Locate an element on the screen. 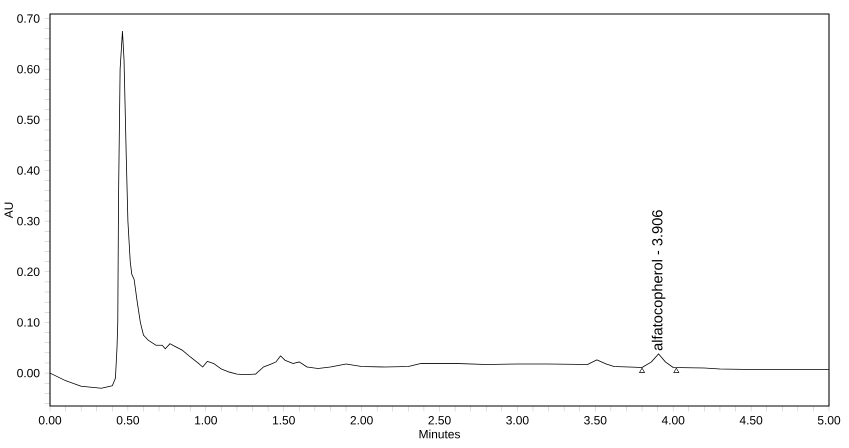  y-tick-label: 0.10 is located at coordinates (28, 322).